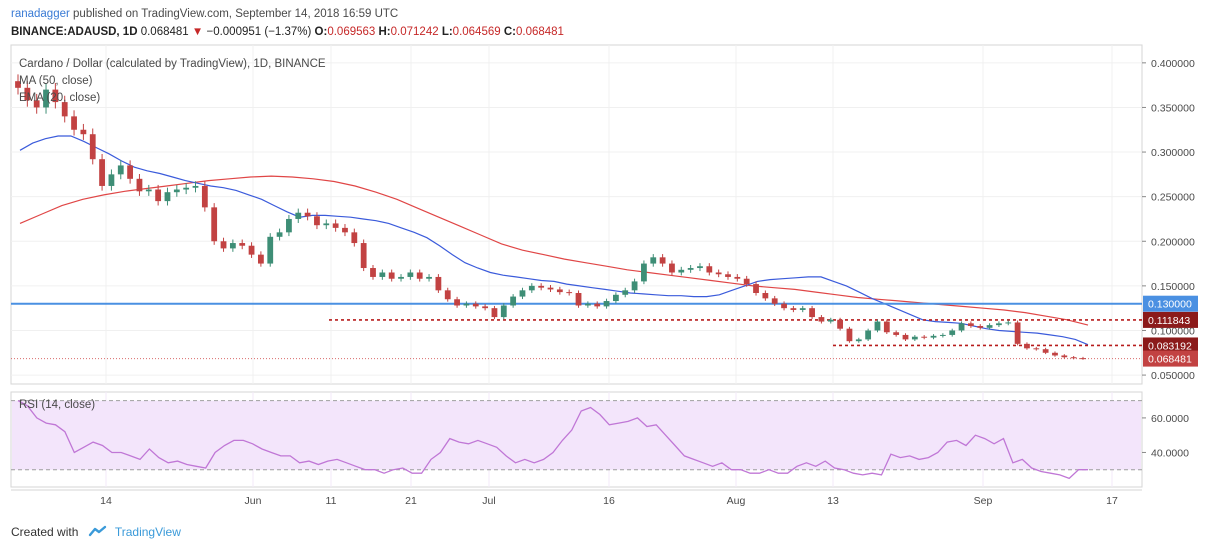 The image size is (1213, 548). I want to click on time-tick-label: Jun, so click(253, 501).